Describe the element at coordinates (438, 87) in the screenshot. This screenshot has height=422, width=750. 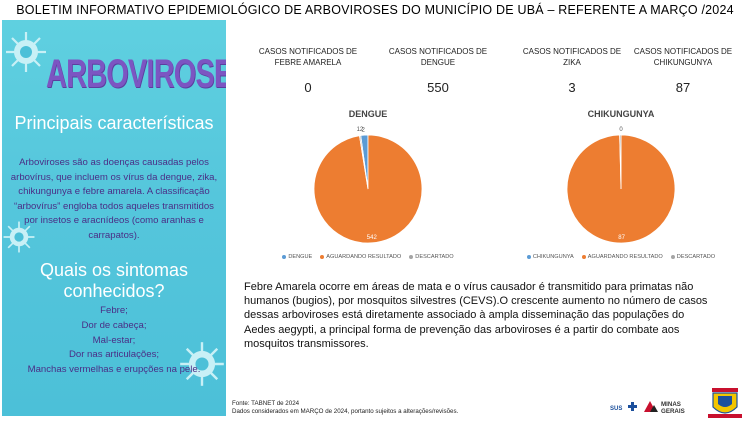
I see `stat-value-dengue: 550` at that location.